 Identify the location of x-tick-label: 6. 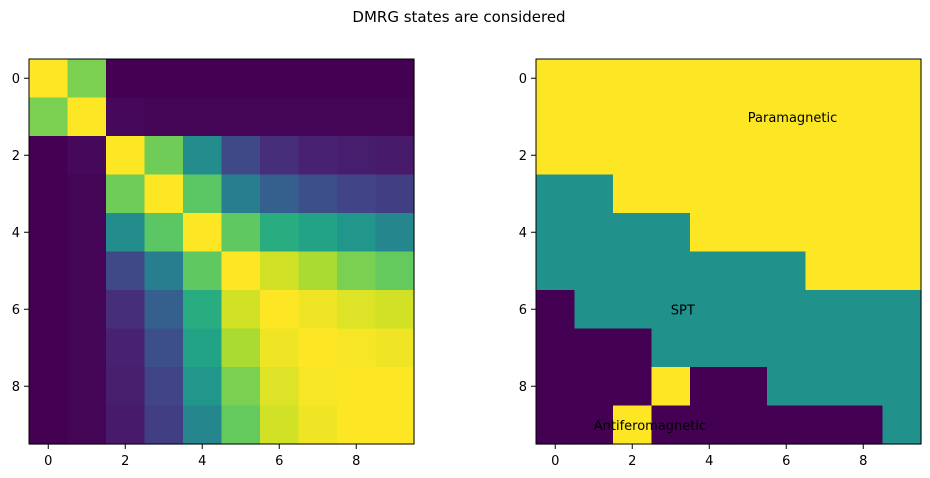
(279, 461).